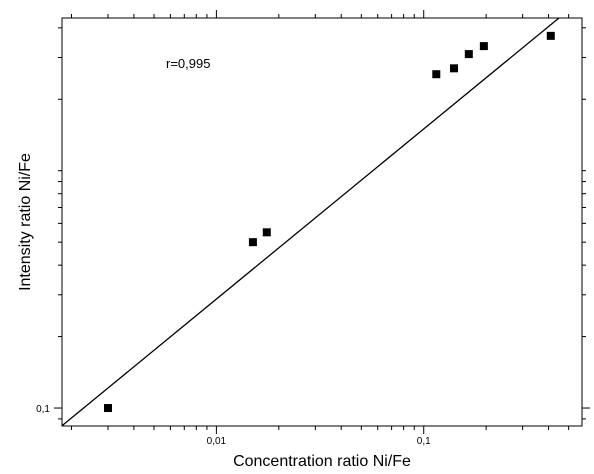 Image resolution: width=594 pixels, height=474 pixels. What do you see at coordinates (322, 461) in the screenshot?
I see `x-axis-title: Concentration ratio Ni/Fe` at bounding box center [322, 461].